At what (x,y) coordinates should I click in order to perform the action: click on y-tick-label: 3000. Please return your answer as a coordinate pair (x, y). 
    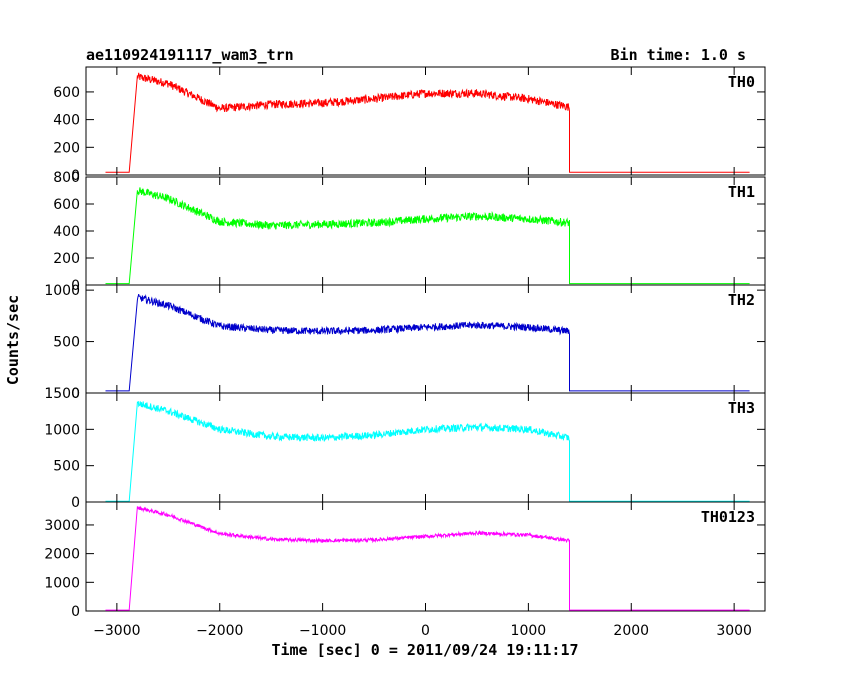
    Looking at the image, I should click on (62, 526).